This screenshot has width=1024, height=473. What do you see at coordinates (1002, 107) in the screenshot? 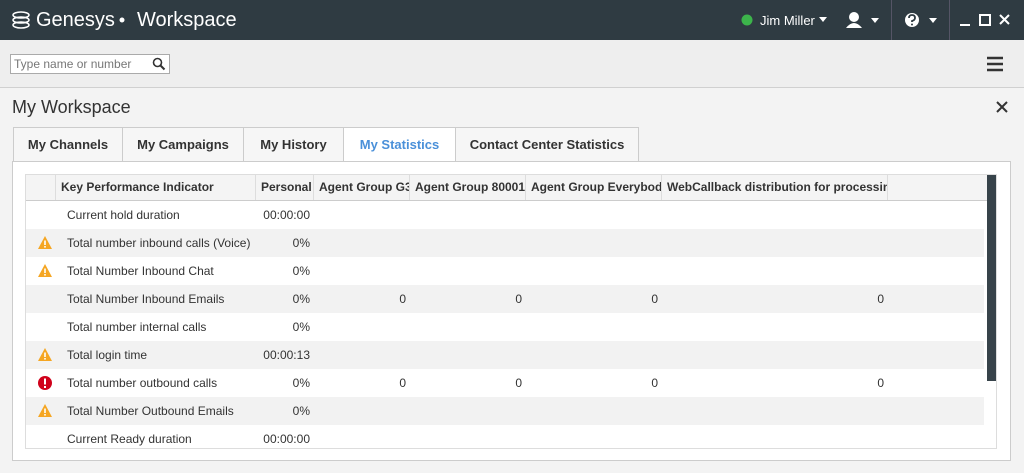
I see `close-button` at bounding box center [1002, 107].